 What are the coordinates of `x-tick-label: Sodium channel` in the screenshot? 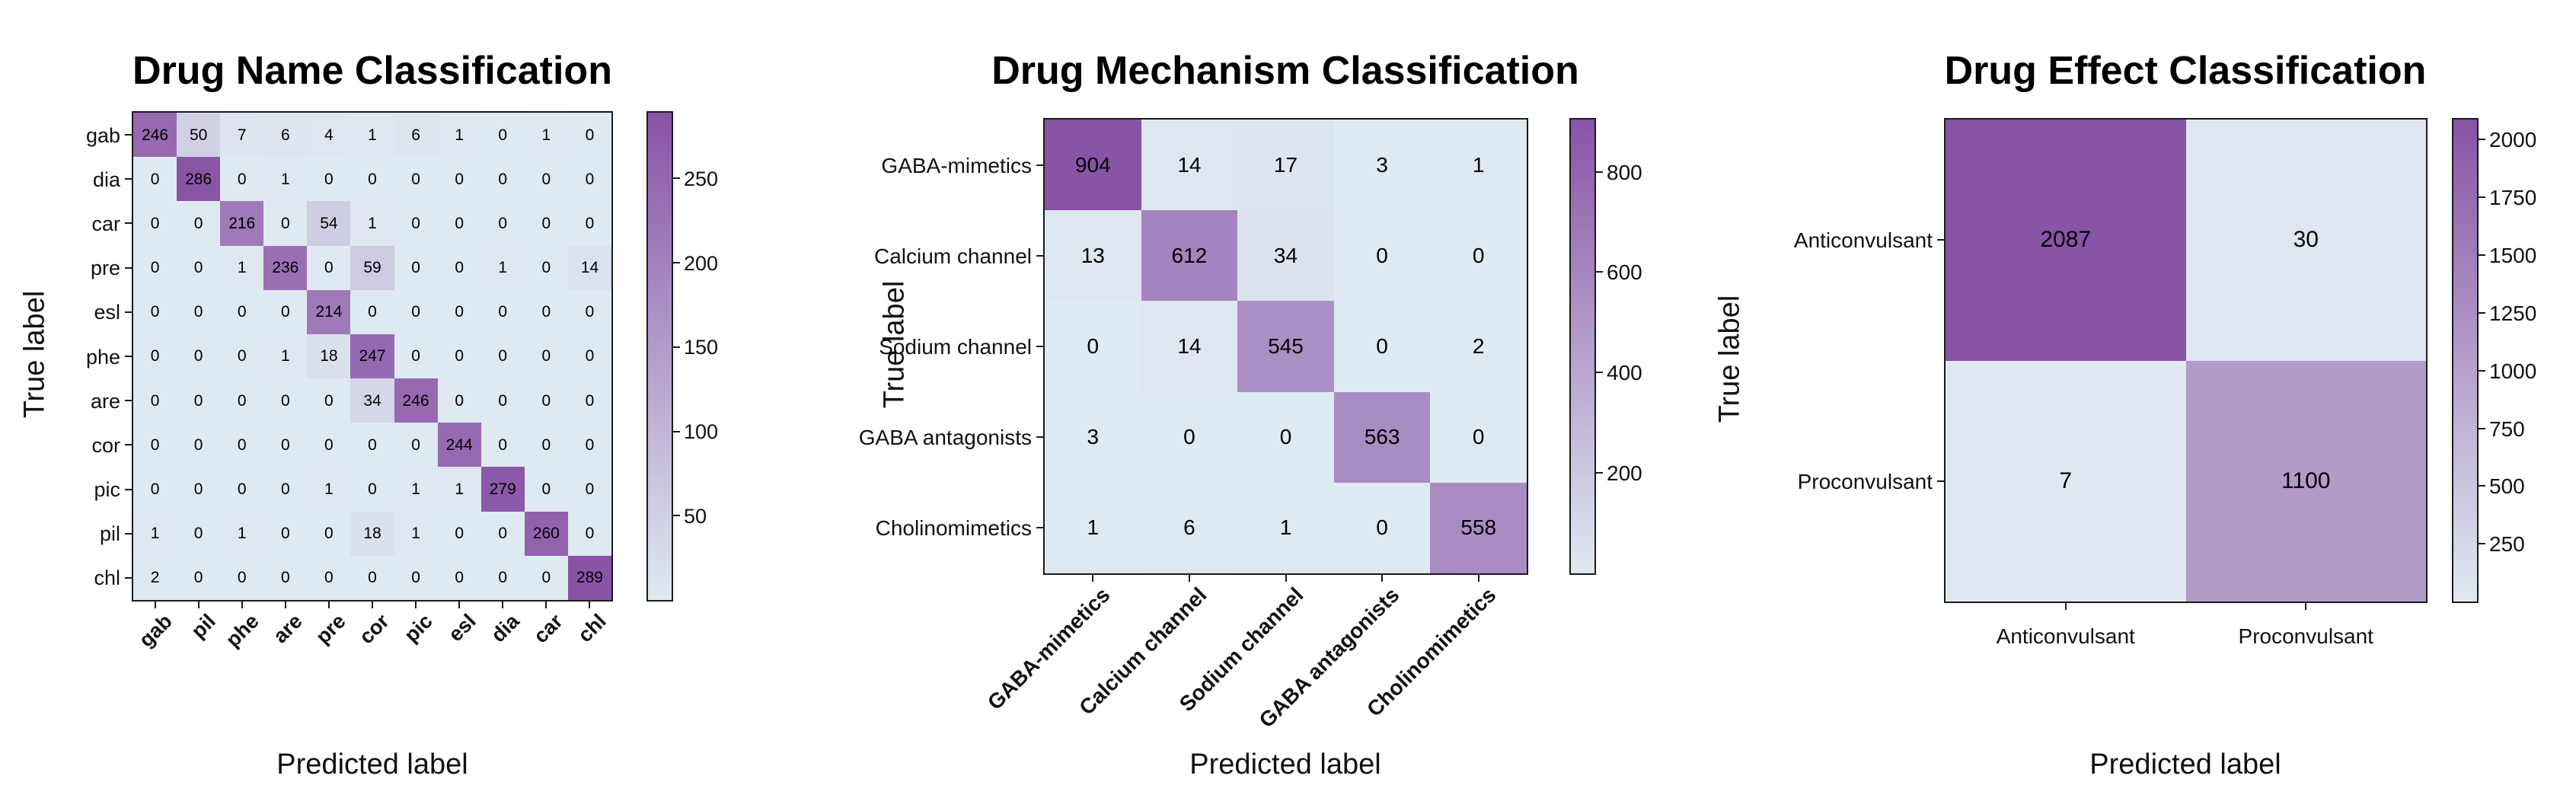 It's located at (1241, 649).